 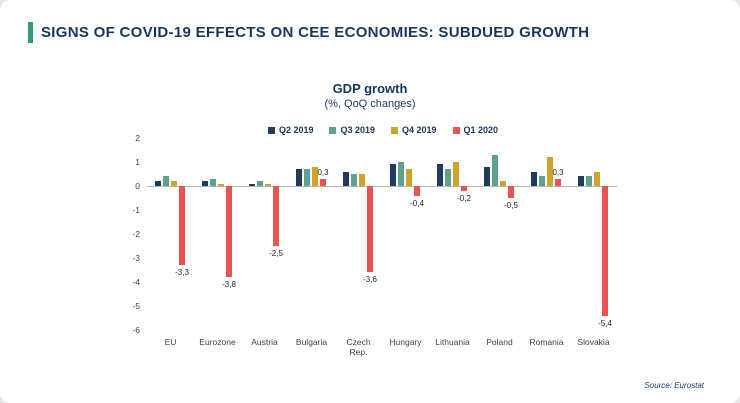 I want to click on y-axis: 2 1 0 -1 -2 -3 -4 -5 -6, so click(x=134, y=234).